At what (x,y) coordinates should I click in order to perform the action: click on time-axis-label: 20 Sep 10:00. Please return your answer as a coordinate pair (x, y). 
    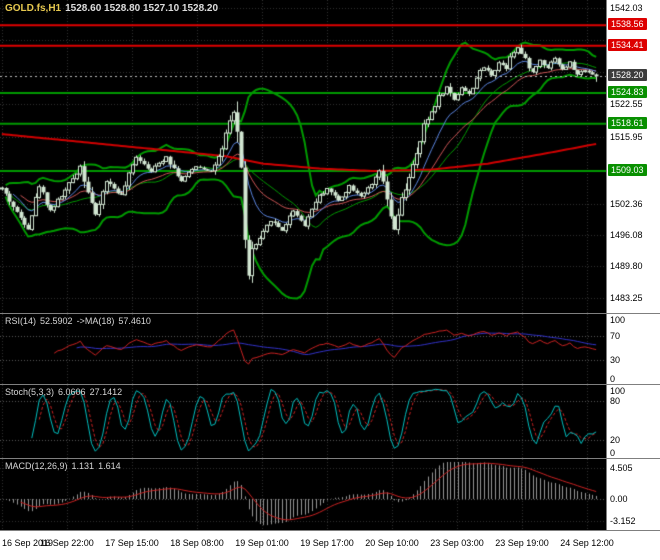
    Looking at the image, I should click on (392, 543).